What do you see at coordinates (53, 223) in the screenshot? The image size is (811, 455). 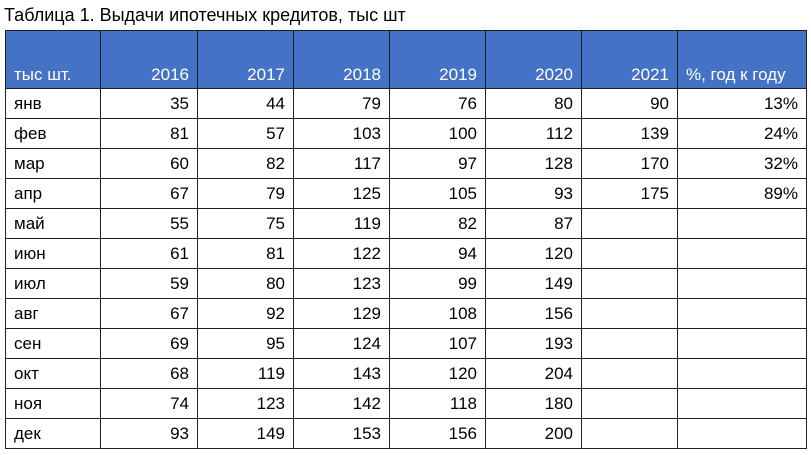 I see `row-label: май` at bounding box center [53, 223].